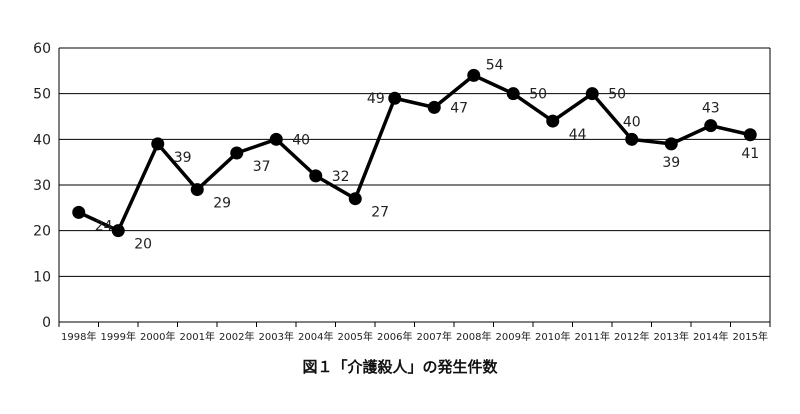 This screenshot has width=800, height=414. What do you see at coordinates (104, 226) in the screenshot?
I see `data-label: 24` at bounding box center [104, 226].